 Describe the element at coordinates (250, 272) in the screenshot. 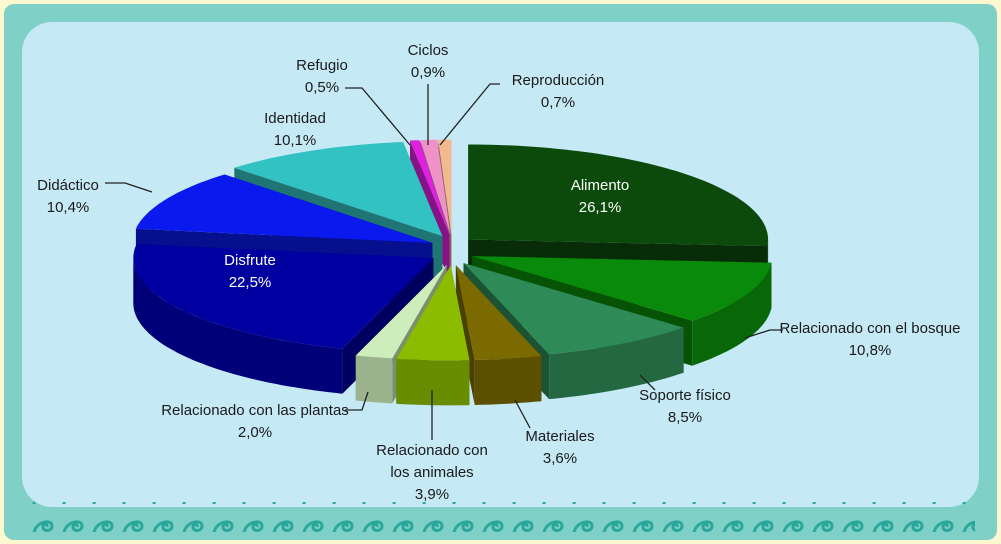

I see `slice-label: Disfrute 22,5%` at that location.